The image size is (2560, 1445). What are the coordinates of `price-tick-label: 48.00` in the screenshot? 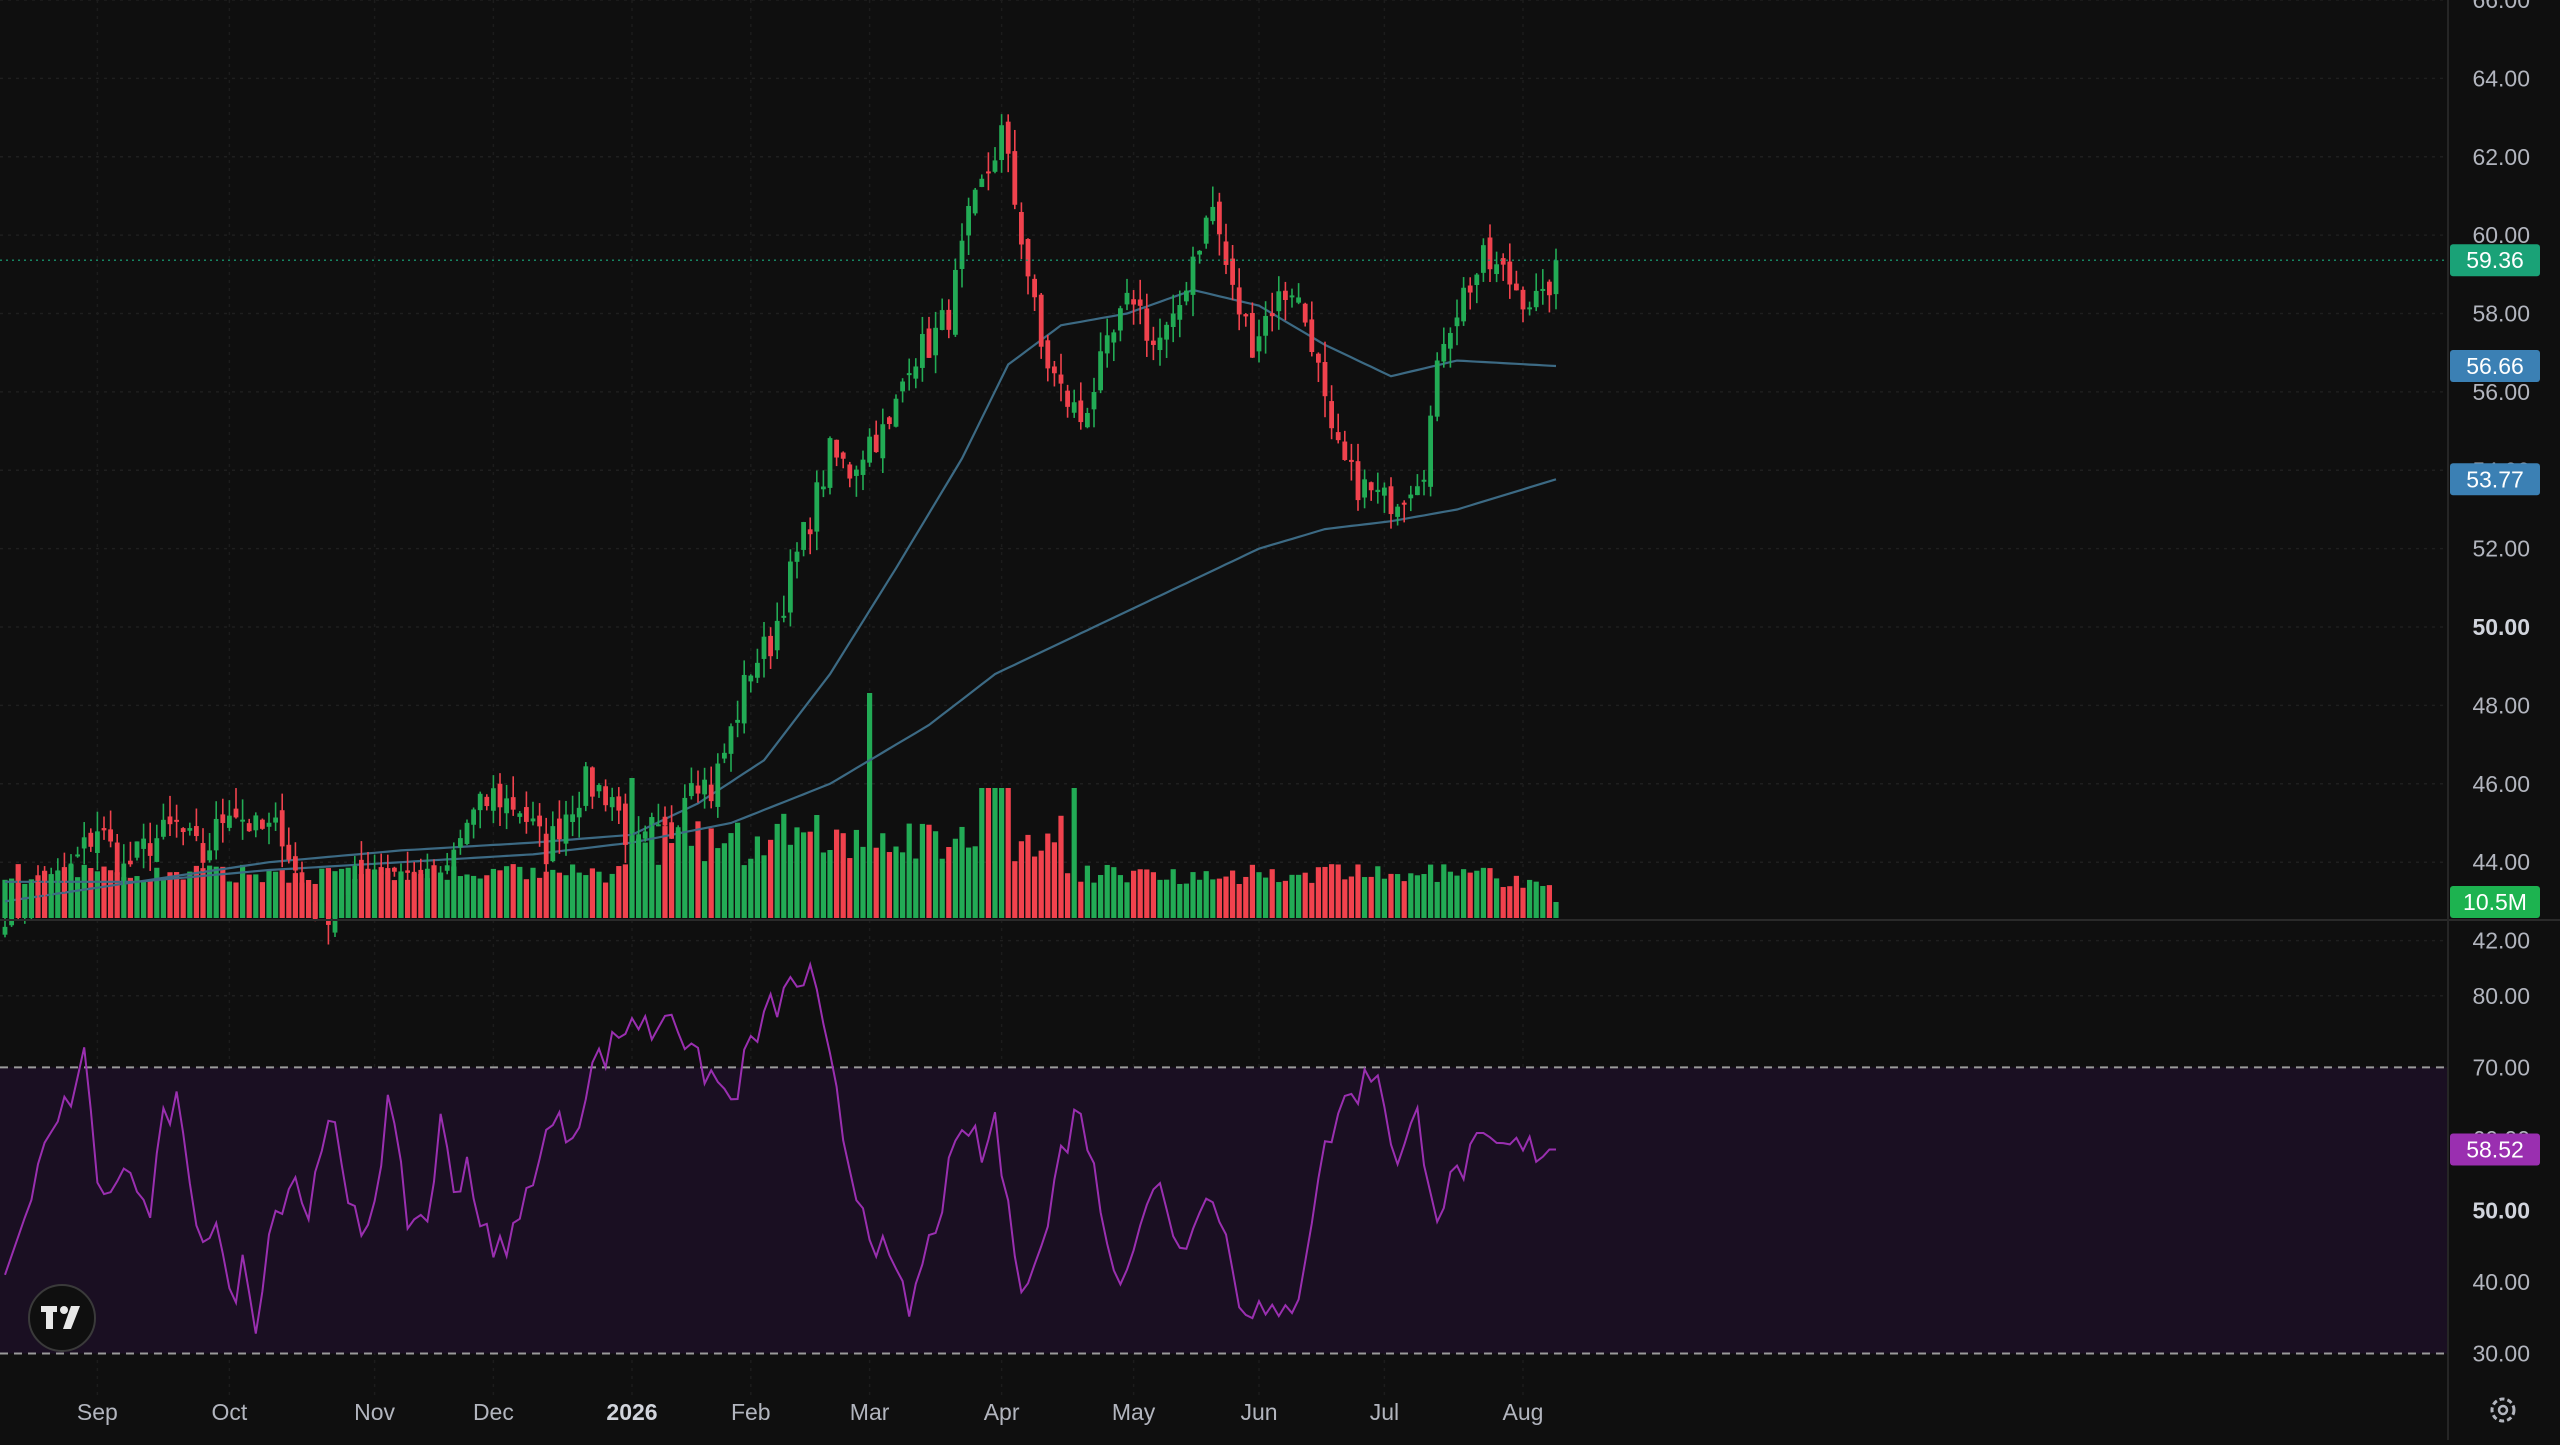 It's located at (2501, 705).